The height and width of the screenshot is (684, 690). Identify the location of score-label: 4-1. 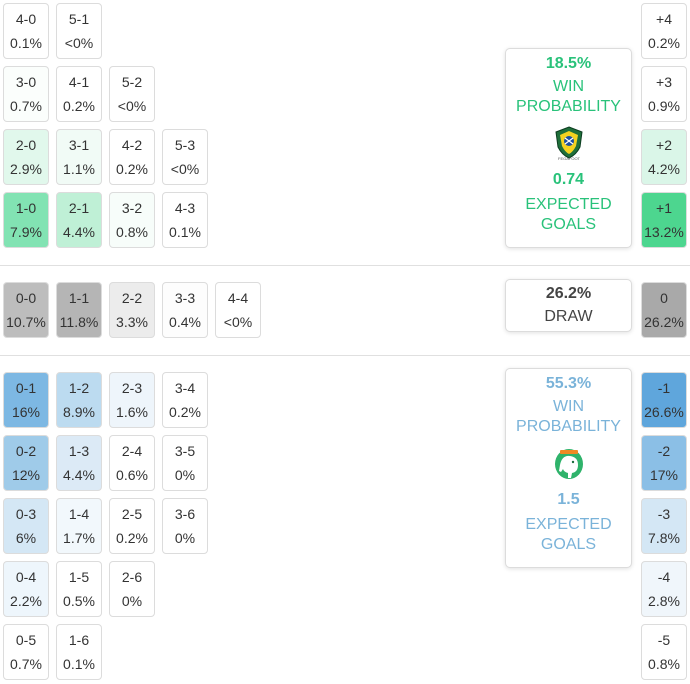
(79, 82).